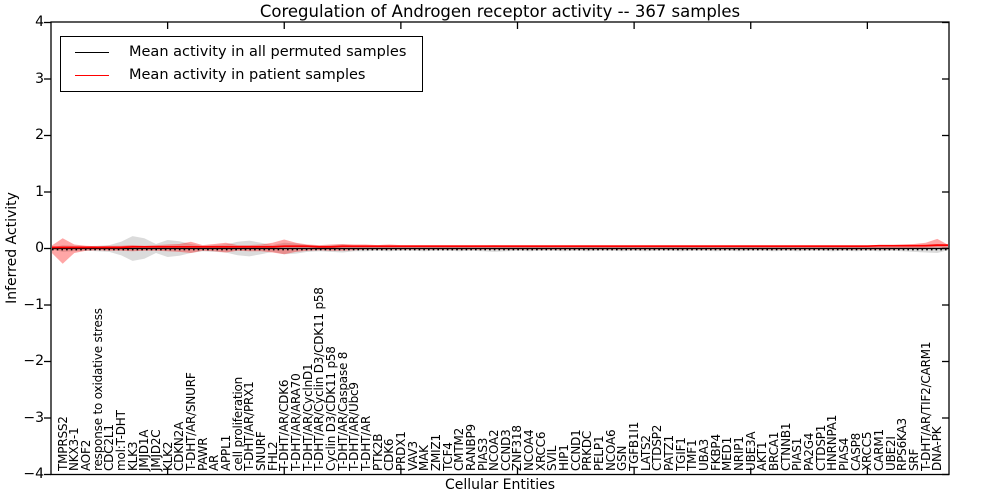 The image size is (1000, 500). I want to click on patient-line-swatch, so click(92, 75).